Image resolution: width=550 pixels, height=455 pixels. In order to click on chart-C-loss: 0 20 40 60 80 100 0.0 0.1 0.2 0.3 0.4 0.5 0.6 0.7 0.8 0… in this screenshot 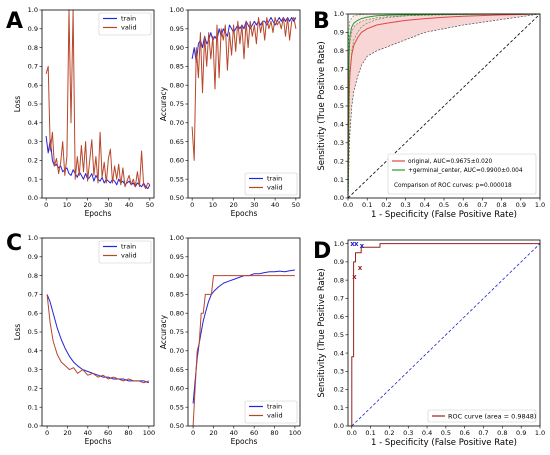, I will do `click(84, 340)`.